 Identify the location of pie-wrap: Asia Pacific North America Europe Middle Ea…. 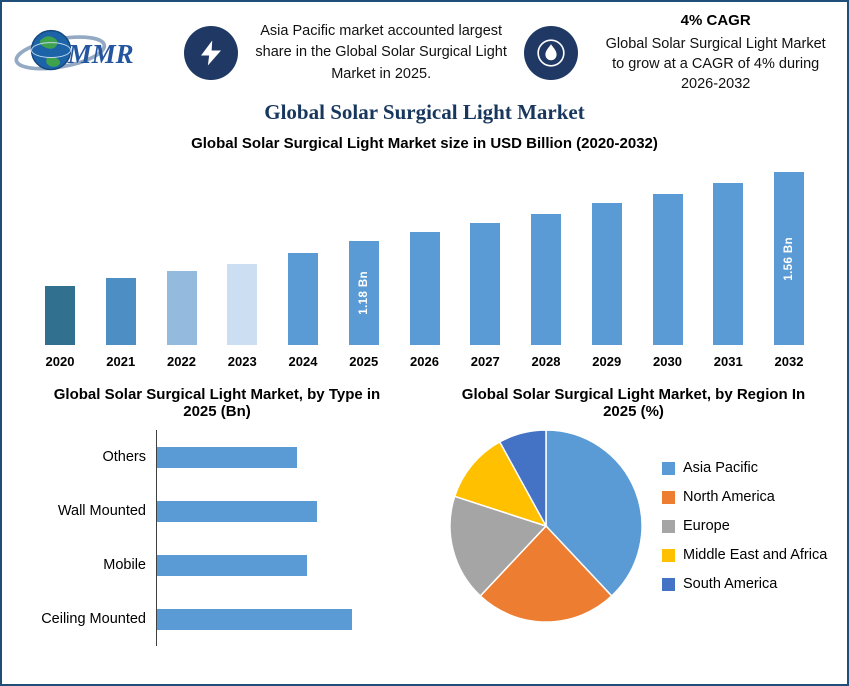
(633, 526).